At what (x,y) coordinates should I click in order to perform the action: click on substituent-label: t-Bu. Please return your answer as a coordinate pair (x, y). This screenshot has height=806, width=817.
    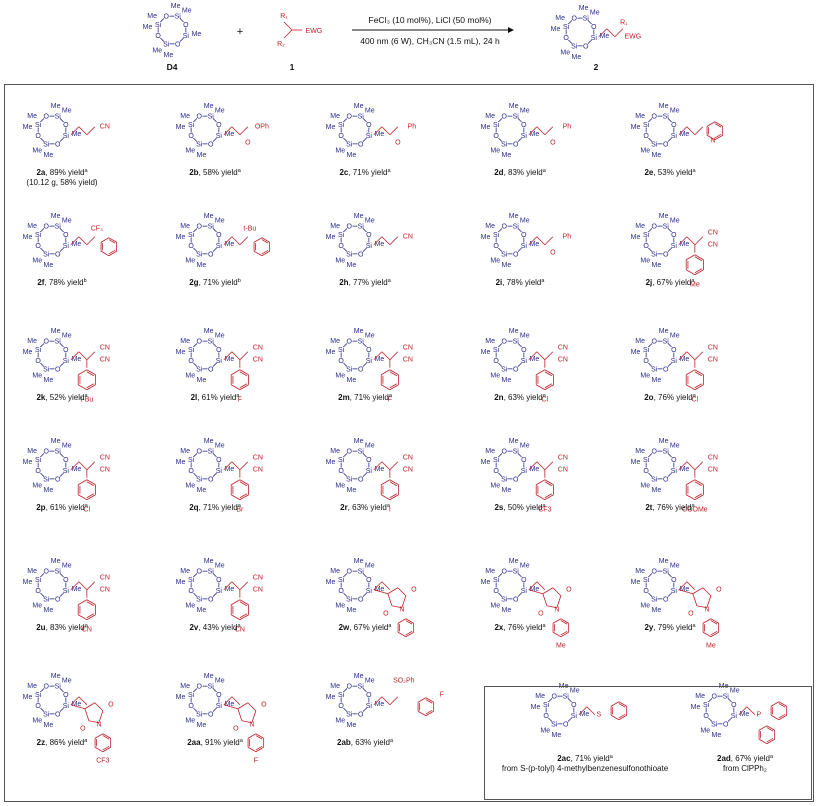
    Looking at the image, I should click on (249, 229).